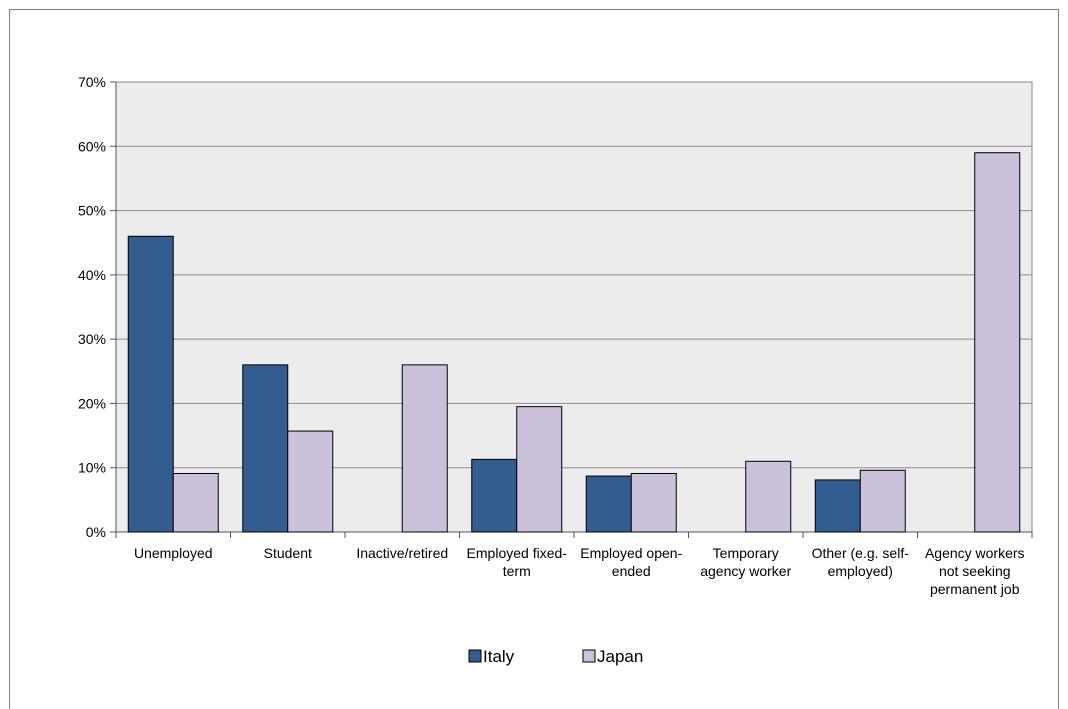 Image resolution: width=1068 pixels, height=709 pixels. What do you see at coordinates (92, 146) in the screenshot?
I see `y-tick-label: 60%` at bounding box center [92, 146].